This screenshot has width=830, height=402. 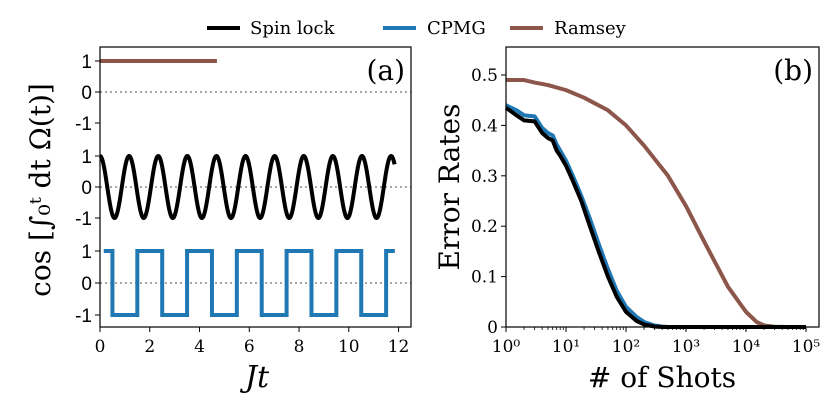 I want to click on x-tick-label: 10³, so click(x=686, y=347).